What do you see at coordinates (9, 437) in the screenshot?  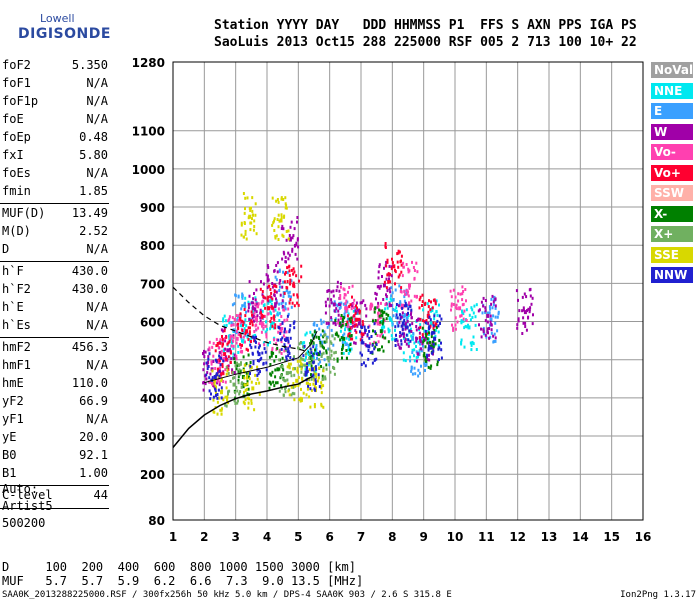 I see `param-name: yE` at bounding box center [9, 437].